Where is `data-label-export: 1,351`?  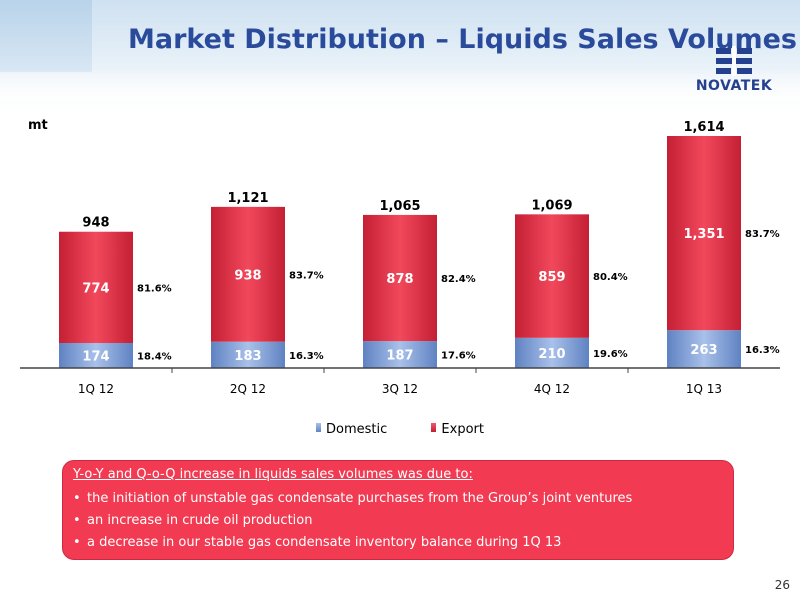
data-label-export: 1,351 is located at coordinates (703, 234).